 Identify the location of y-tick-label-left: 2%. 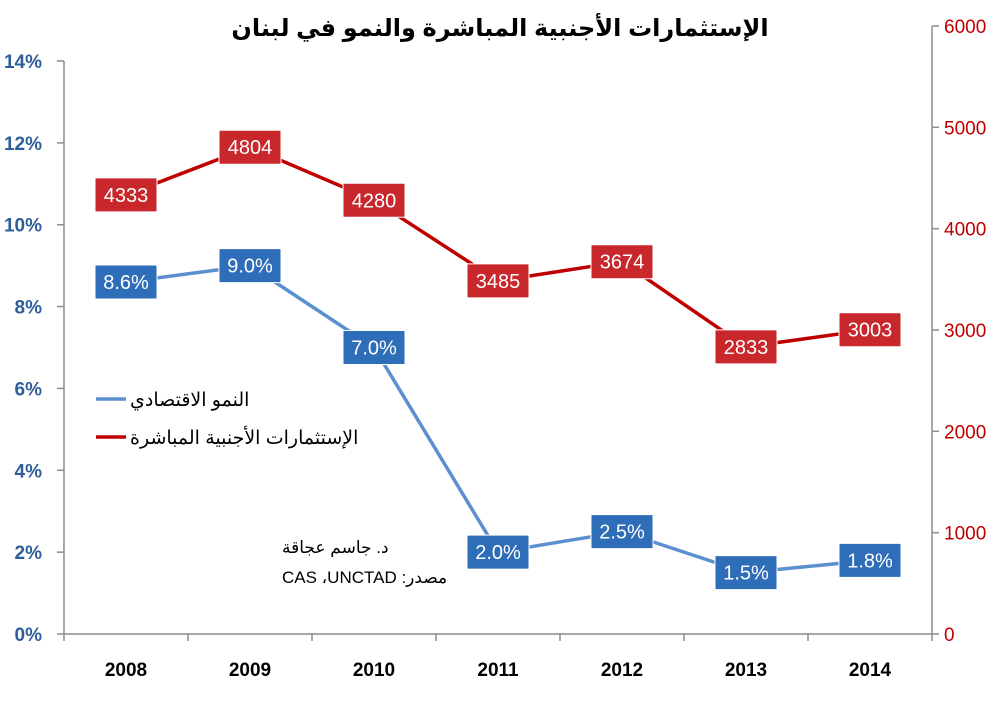
(29, 553).